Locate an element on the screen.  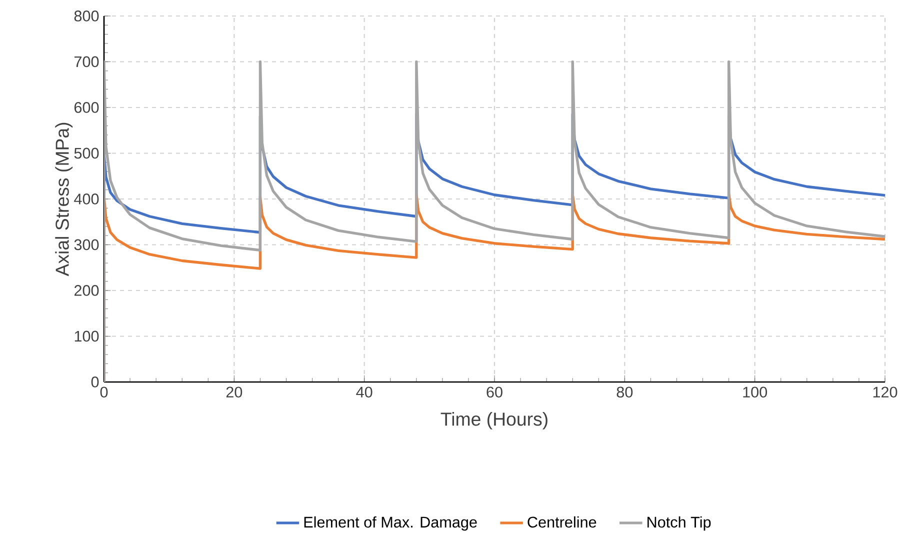
y-tick-label: 200 is located at coordinates (86, 290).